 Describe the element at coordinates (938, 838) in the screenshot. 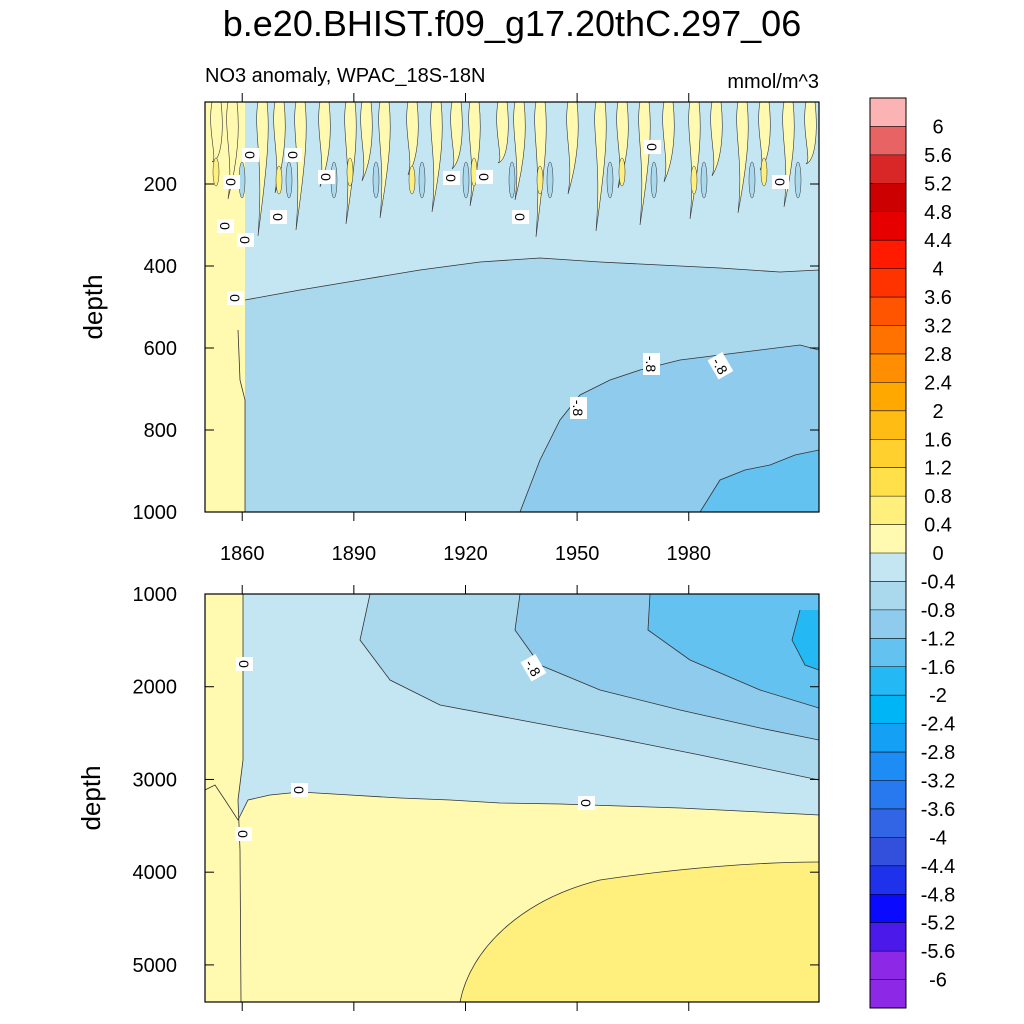

I see `colorbar-label: -4` at that location.